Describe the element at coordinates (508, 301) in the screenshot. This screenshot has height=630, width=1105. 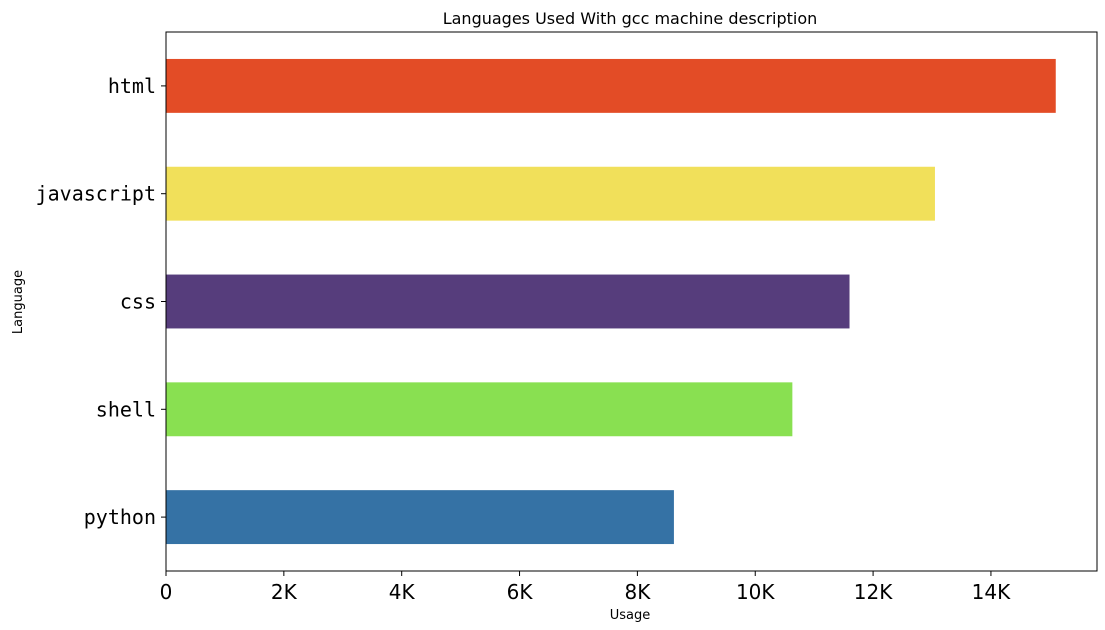
I see `bar-css` at that location.